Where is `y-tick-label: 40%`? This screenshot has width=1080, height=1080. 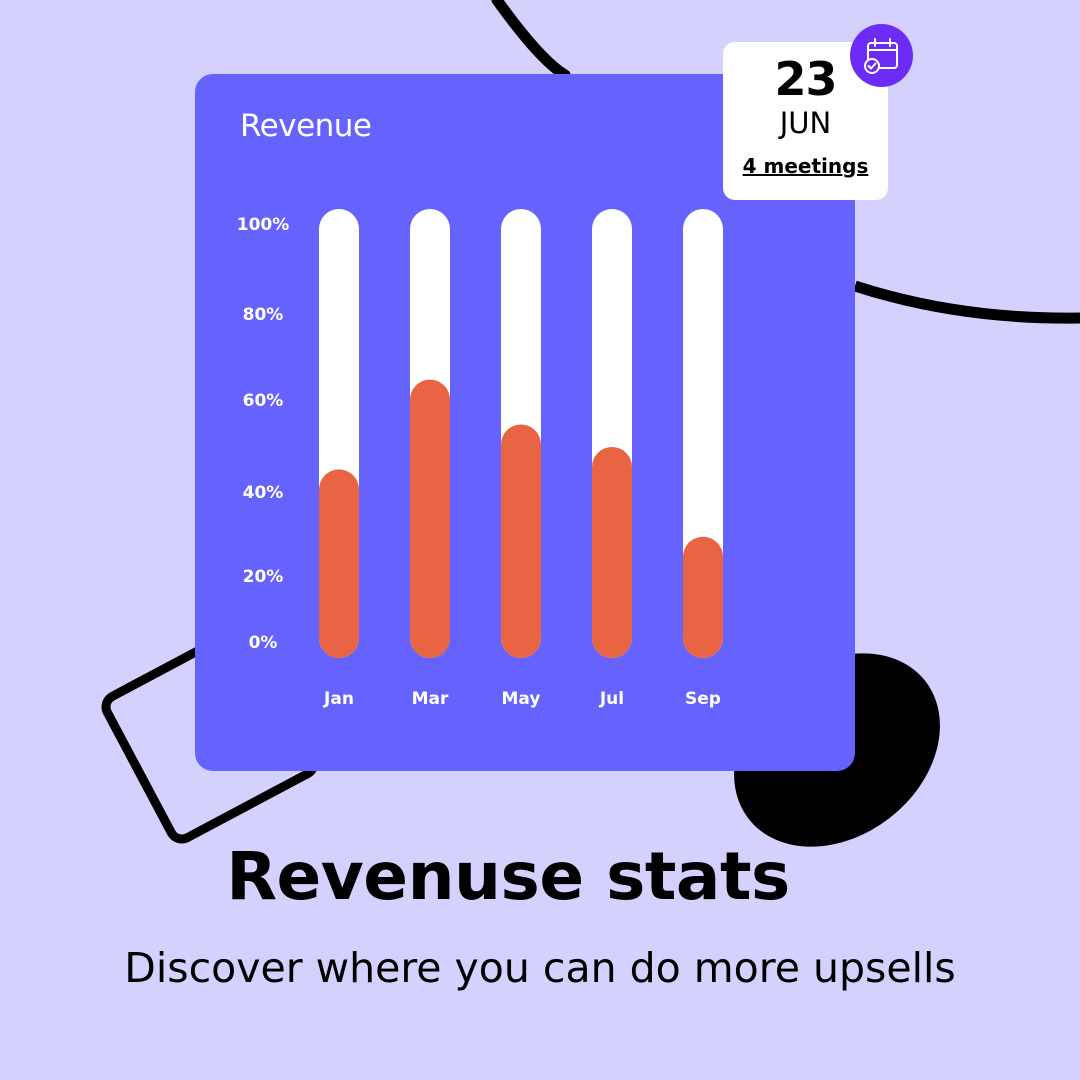
y-tick-label: 40% is located at coordinates (263, 493).